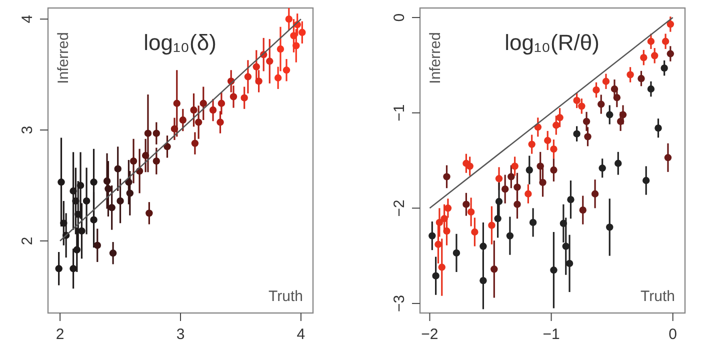 The width and height of the screenshot is (703, 357). I want to click on y-tick-label: −1, so click(399, 113).